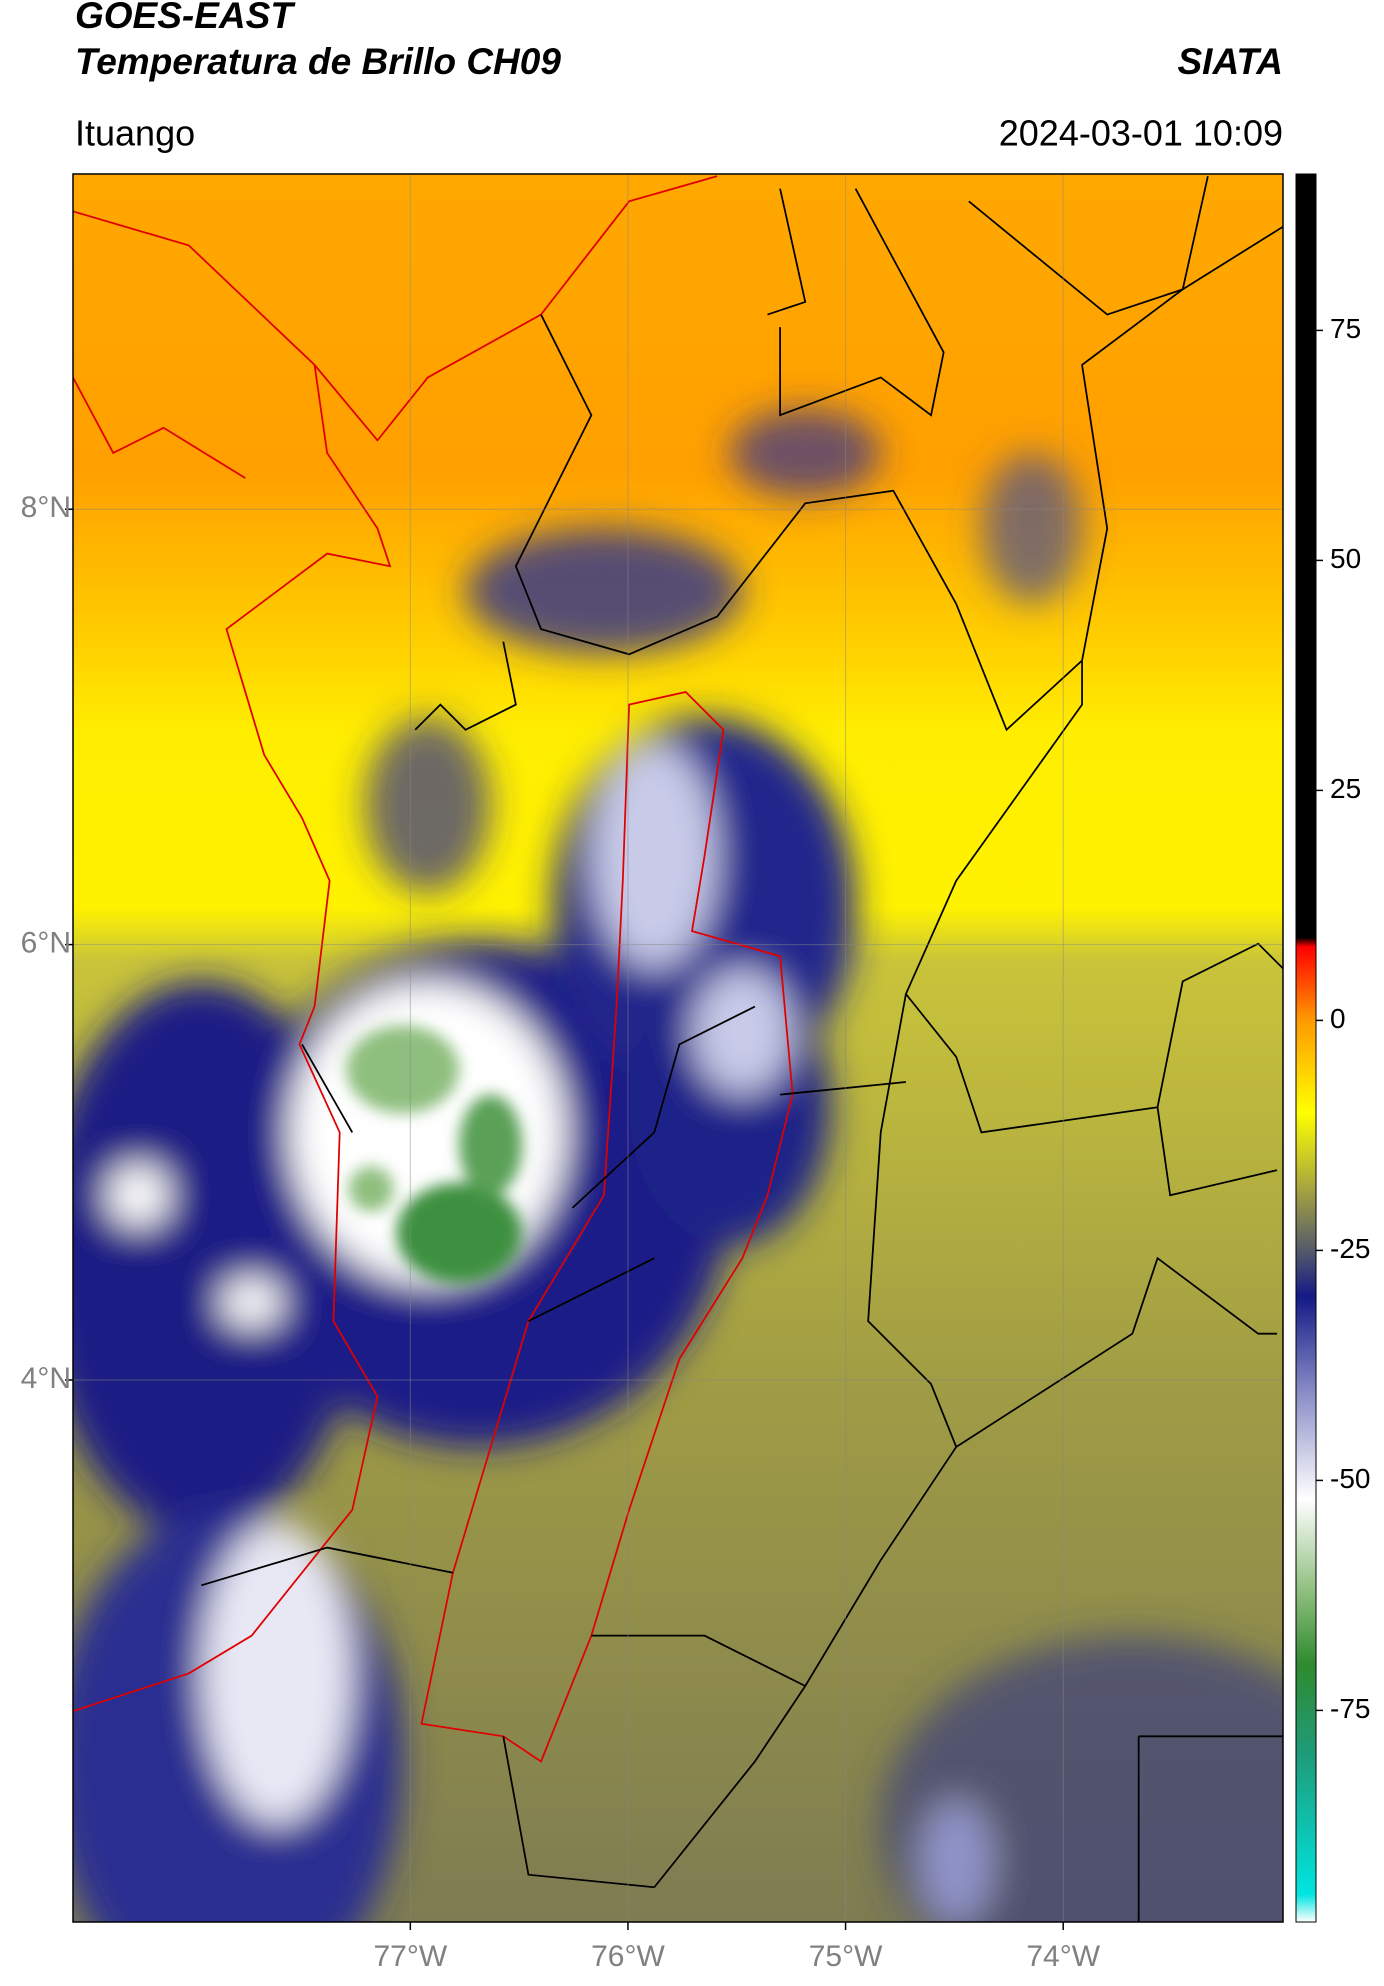  What do you see at coordinates (46, 507) in the screenshot?
I see `y-tick-label: 8°N` at bounding box center [46, 507].